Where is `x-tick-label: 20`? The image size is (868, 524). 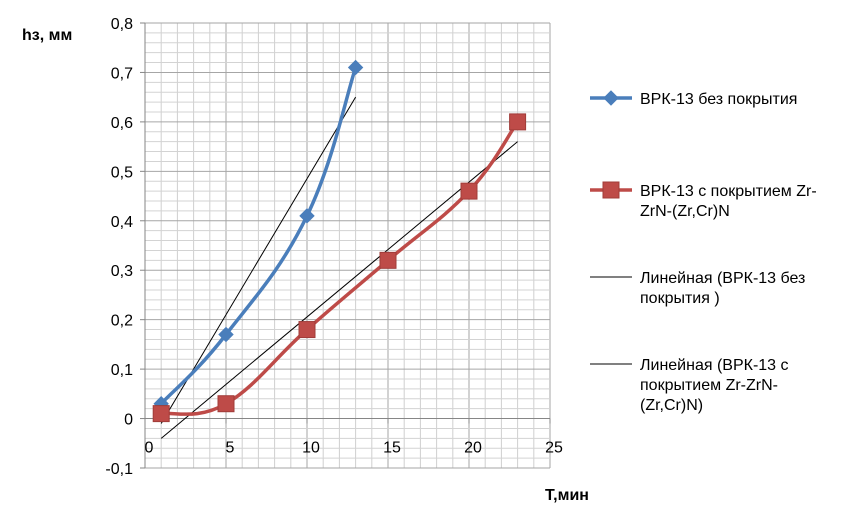 x-tick-label: 20 is located at coordinates (473, 448).